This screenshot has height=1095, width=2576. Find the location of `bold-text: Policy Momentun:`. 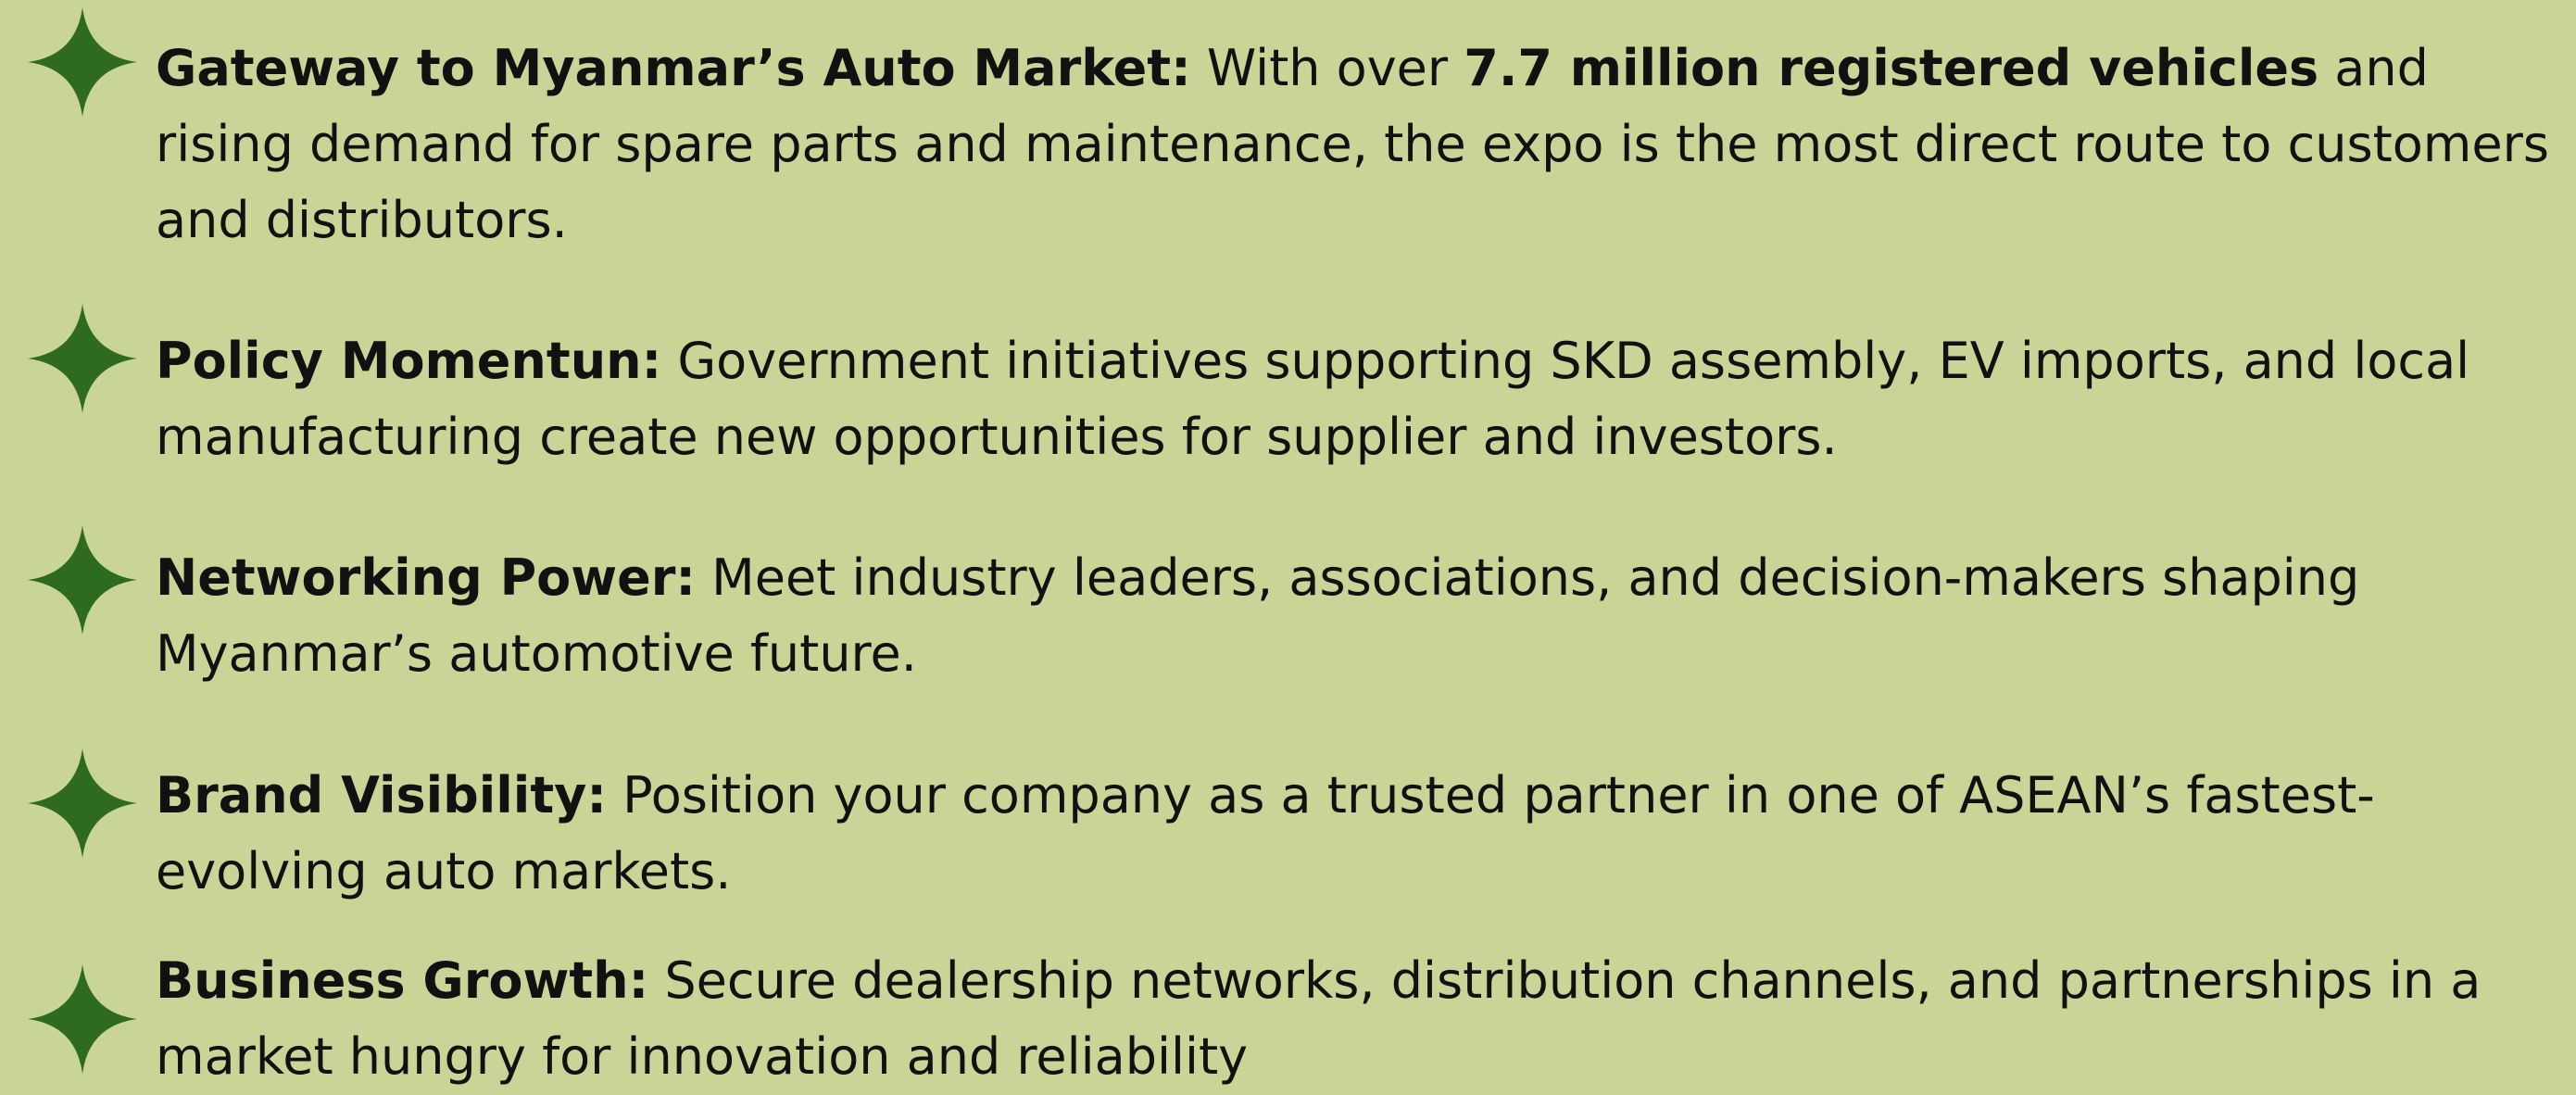

bold-text: Policy Momentun: is located at coordinates (409, 361).